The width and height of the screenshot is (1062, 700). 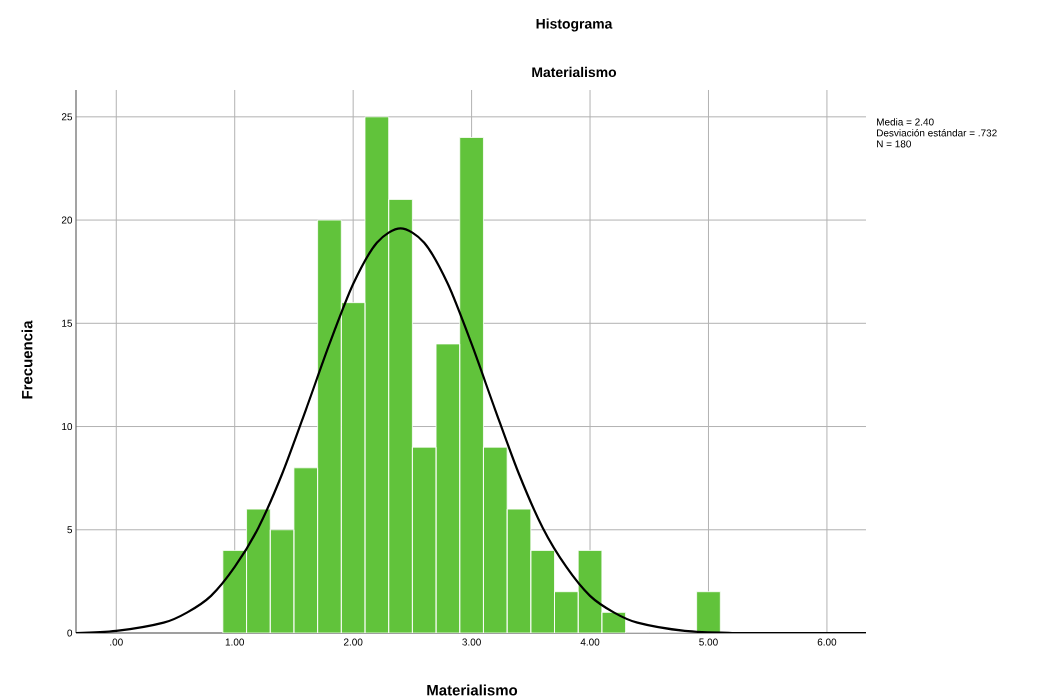 I want to click on x-axis-title: Materialismo, so click(x=472, y=690).